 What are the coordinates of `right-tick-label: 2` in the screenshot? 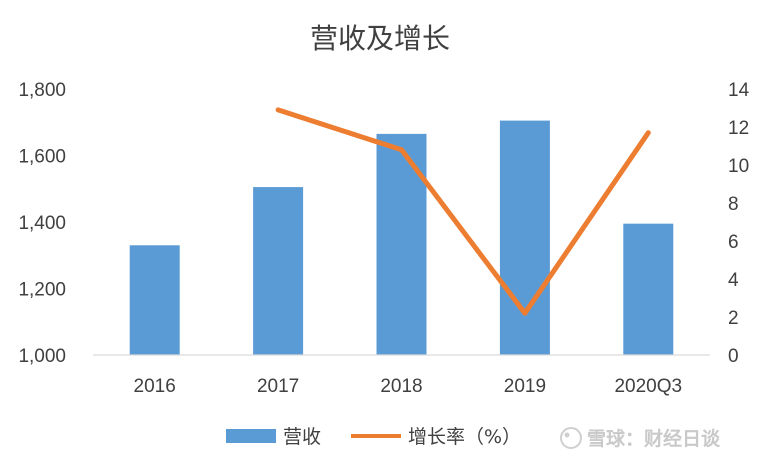 It's located at (733, 318).